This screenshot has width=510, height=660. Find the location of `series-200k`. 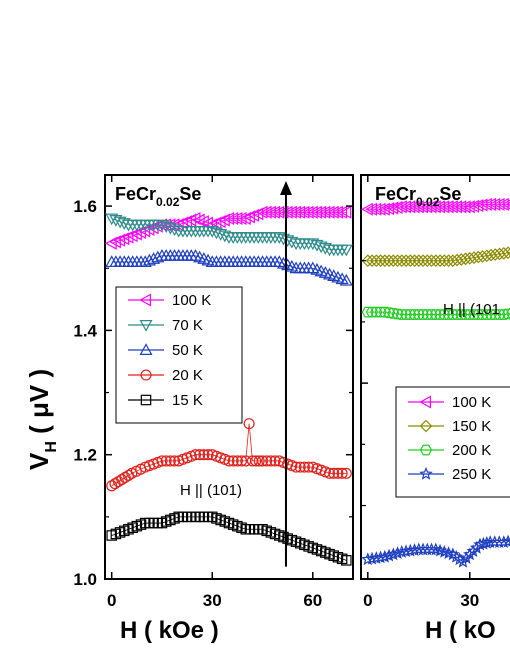

series-200k is located at coordinates (435, 313).